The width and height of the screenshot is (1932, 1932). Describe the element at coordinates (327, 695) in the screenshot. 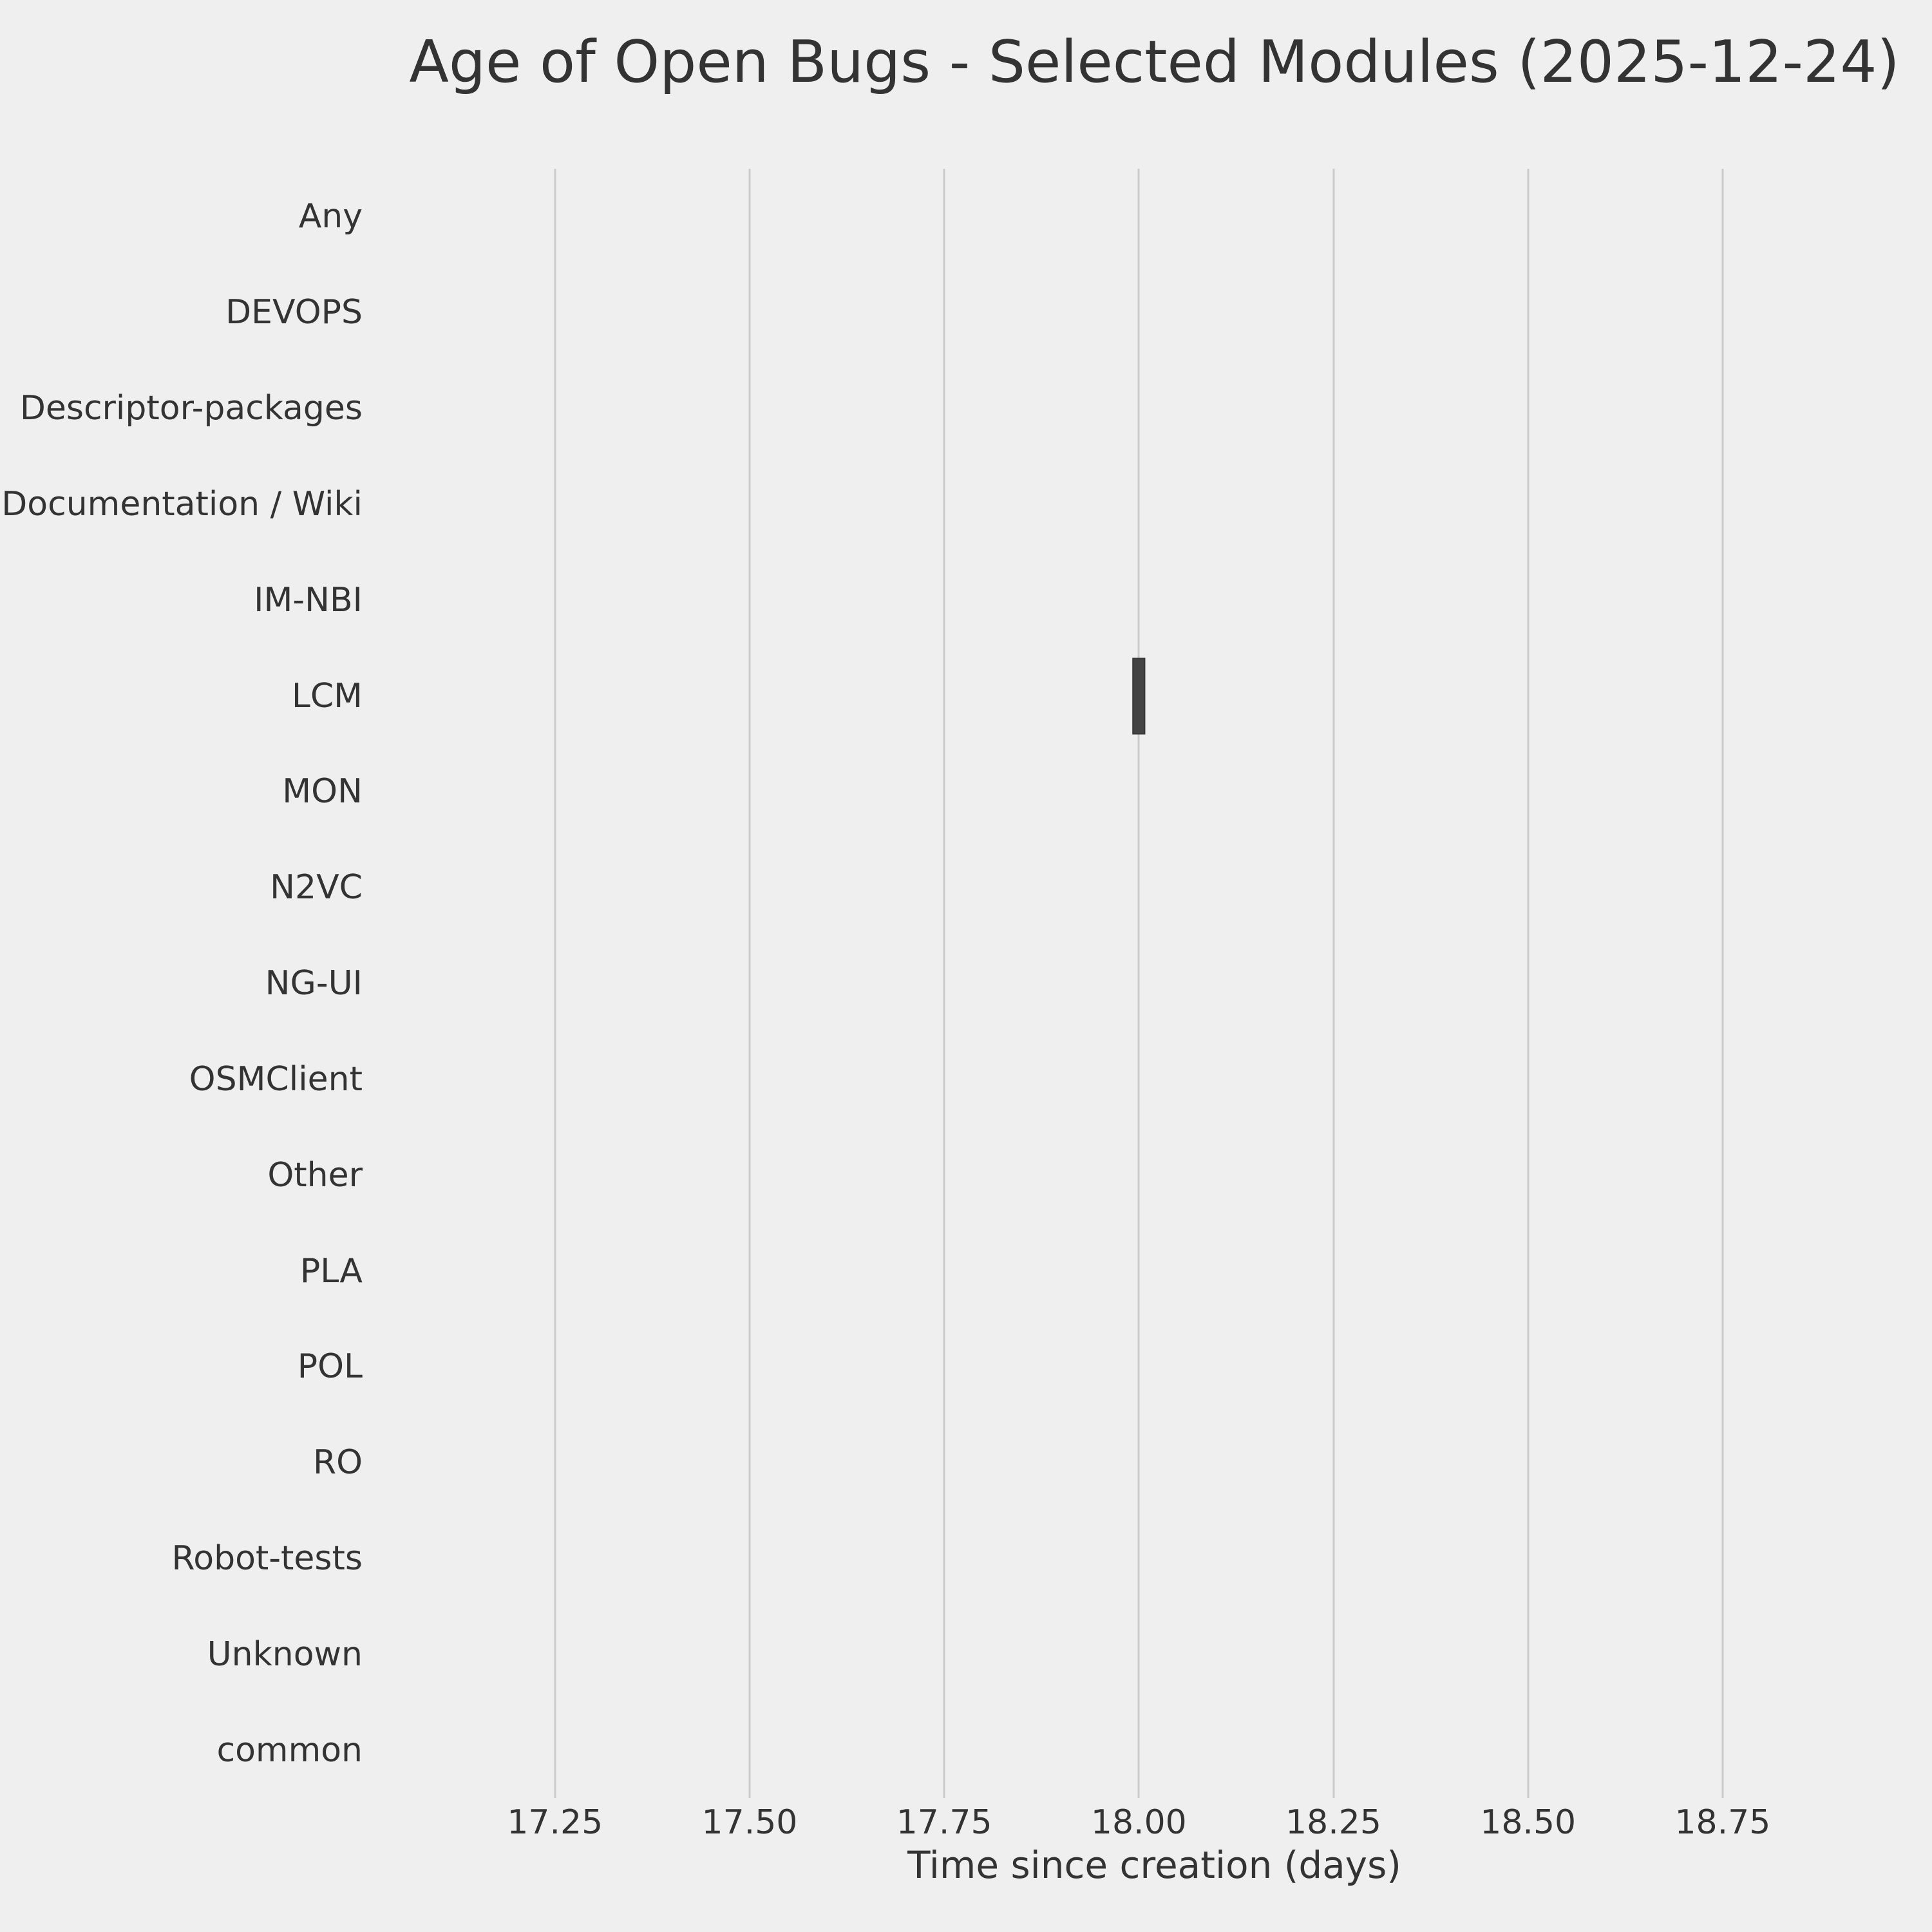

I see `y-tick-label: LCM` at that location.